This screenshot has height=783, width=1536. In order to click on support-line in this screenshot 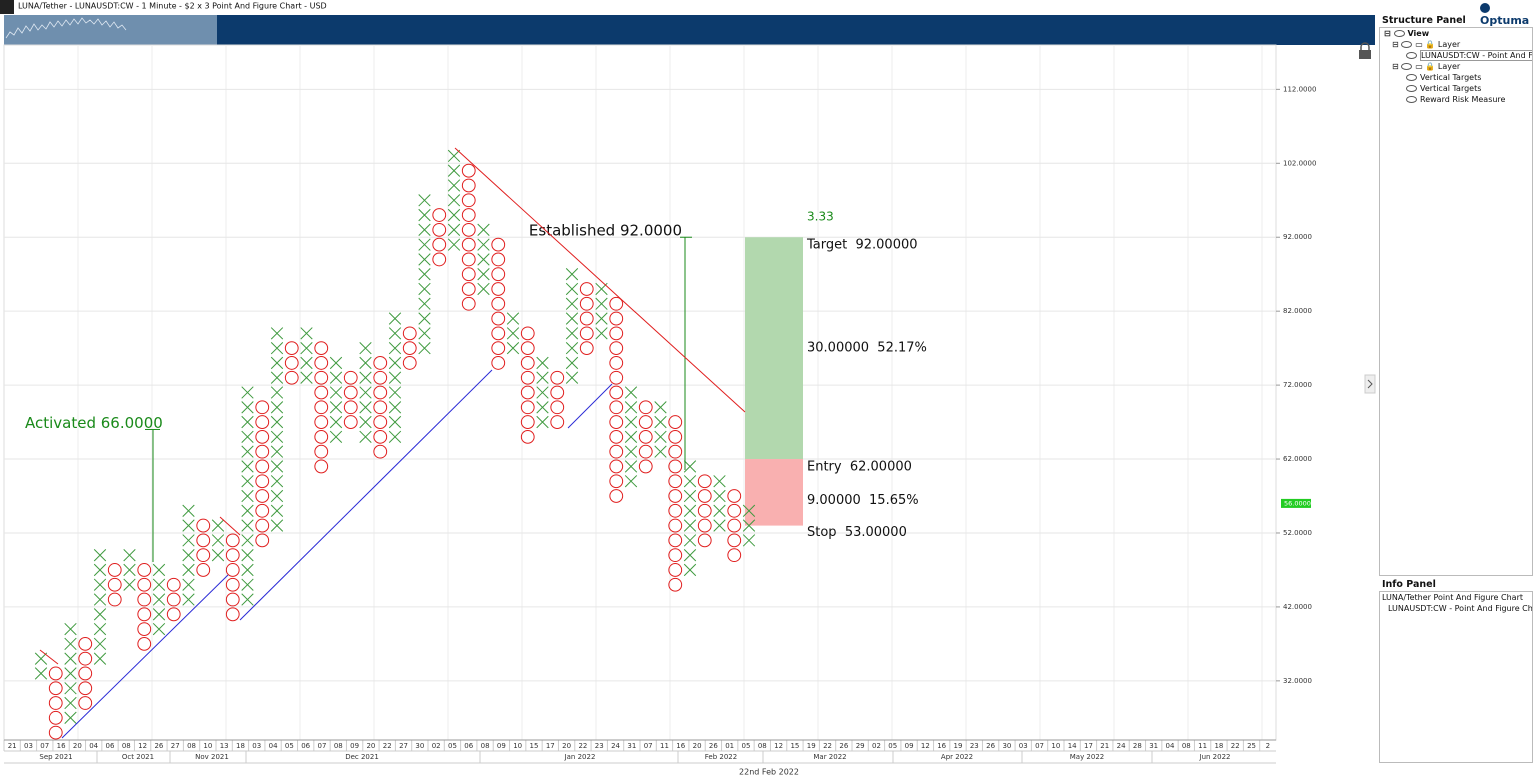, I will do `click(590, 406)`.